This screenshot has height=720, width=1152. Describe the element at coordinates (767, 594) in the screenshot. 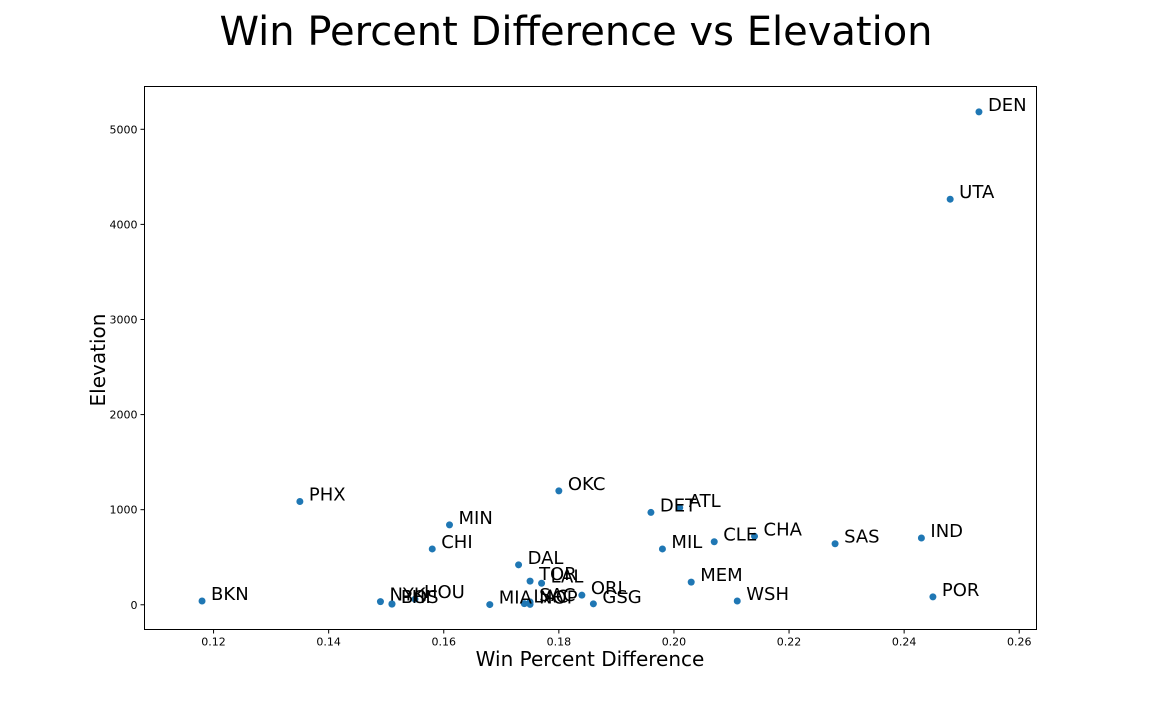

I see `point-label-wsh: WSH` at that location.